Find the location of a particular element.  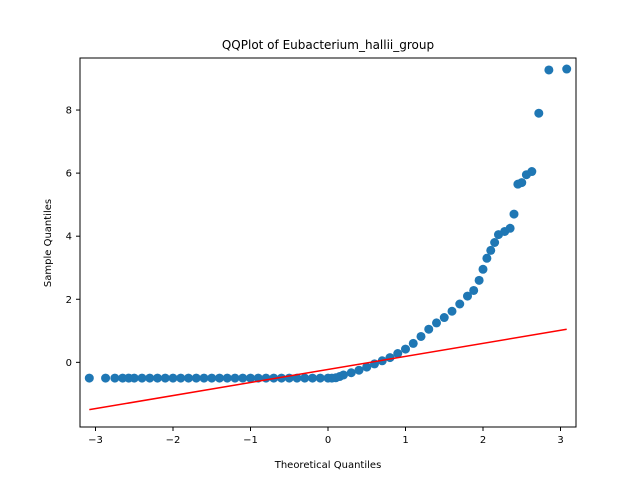

y-tick-label-6: 6 is located at coordinates (69, 174).